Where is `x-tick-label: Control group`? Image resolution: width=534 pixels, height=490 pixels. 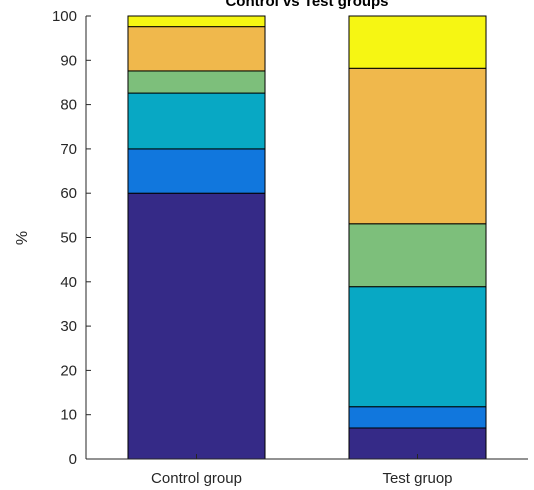 x-tick-label: Control group is located at coordinates (196, 478).